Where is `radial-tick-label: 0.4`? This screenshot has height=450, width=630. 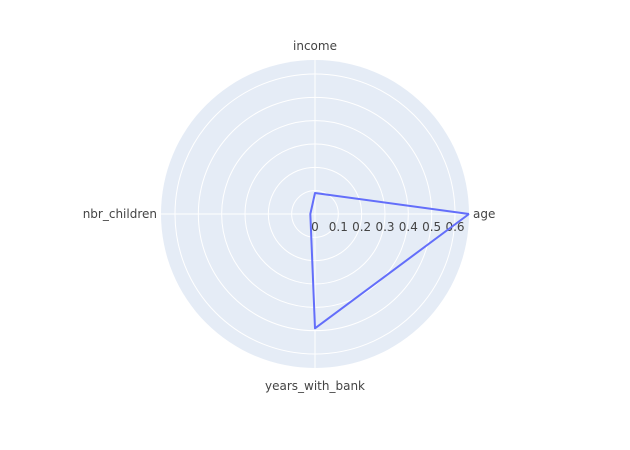
radial-tick-label: 0.4 is located at coordinates (408, 227).